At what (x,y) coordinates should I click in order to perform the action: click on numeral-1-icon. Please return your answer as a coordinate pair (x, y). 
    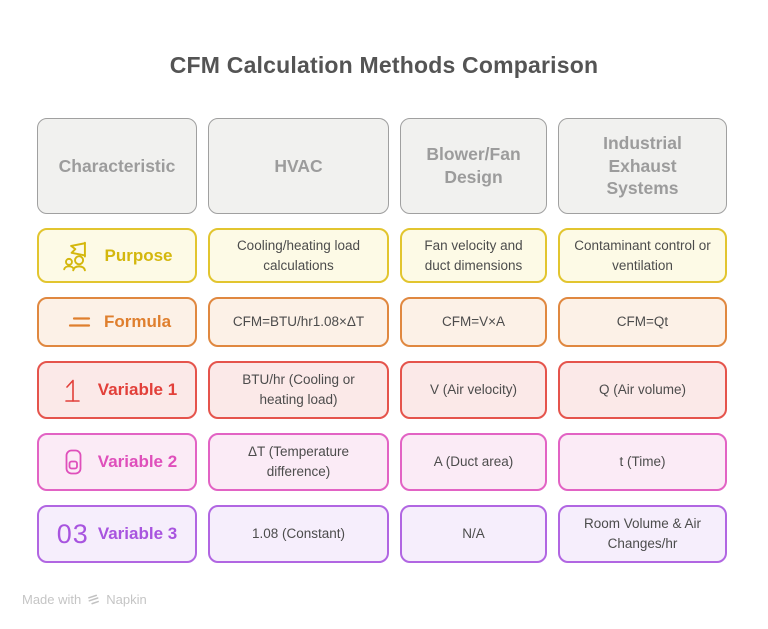
    Looking at the image, I should click on (73, 390).